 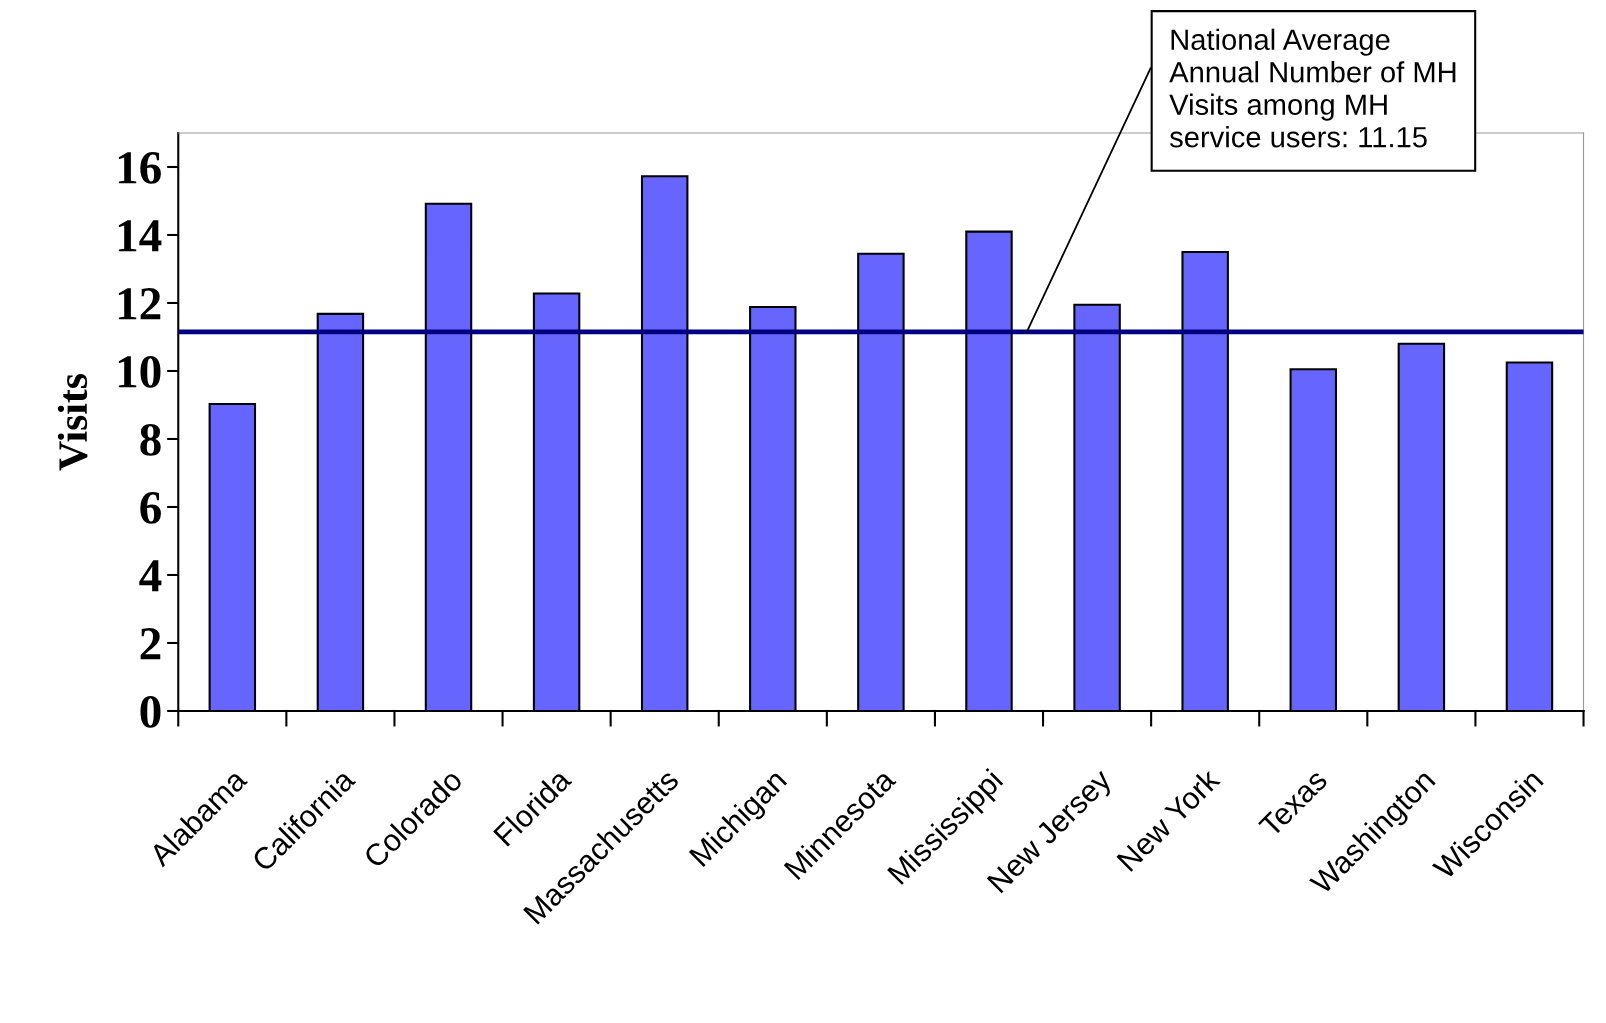 I want to click on y-tick-label: 0, so click(x=150, y=711).